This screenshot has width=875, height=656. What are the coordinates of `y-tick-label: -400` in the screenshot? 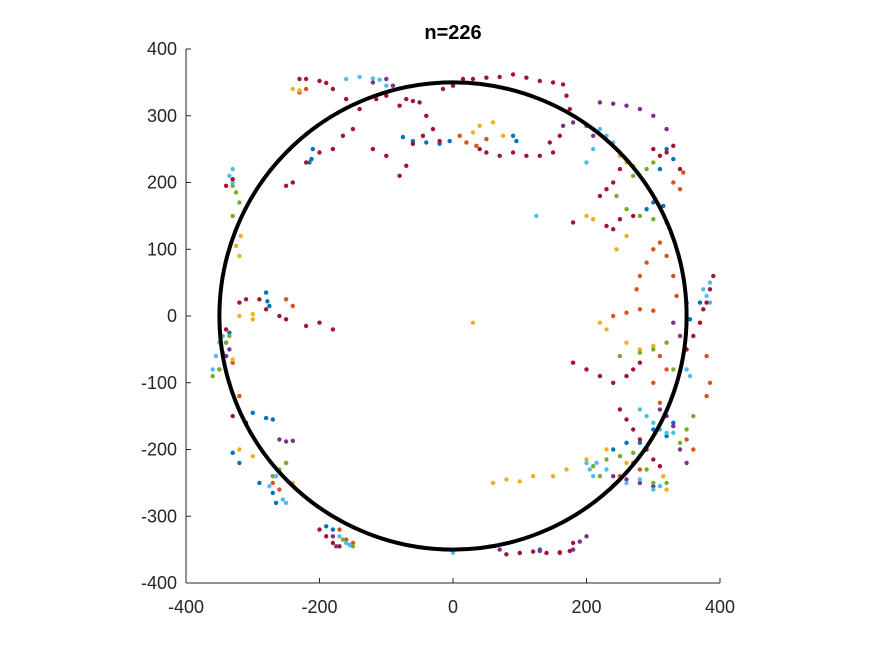 It's located at (159, 583).